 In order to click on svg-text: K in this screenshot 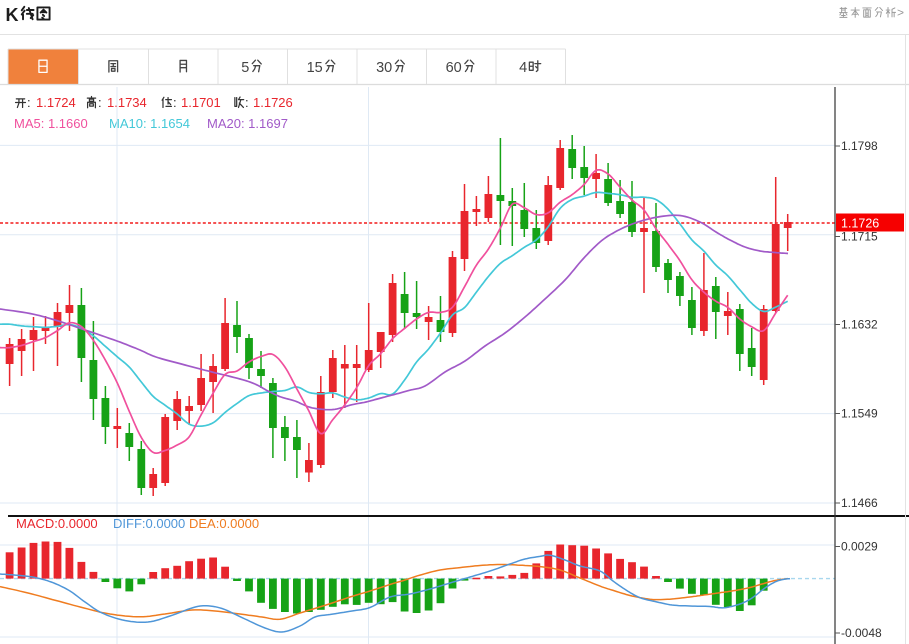, I will do `click(12, 15)`.